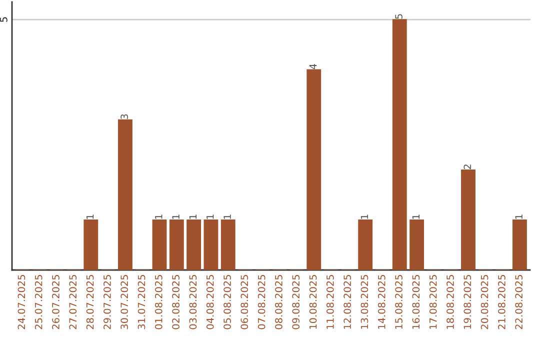 The width and height of the screenshot is (540, 340). Describe the element at coordinates (56, 302) in the screenshot. I see `x-tick-label: 26.07.2025` at that location.